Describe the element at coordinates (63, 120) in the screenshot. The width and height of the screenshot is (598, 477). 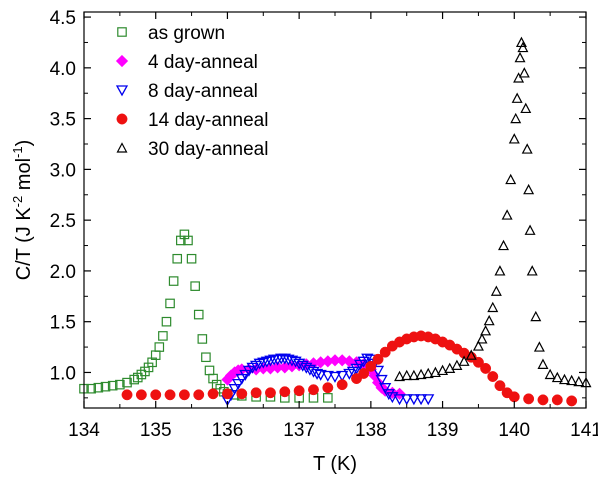
I see `y-tick-label: 3.5` at that location.